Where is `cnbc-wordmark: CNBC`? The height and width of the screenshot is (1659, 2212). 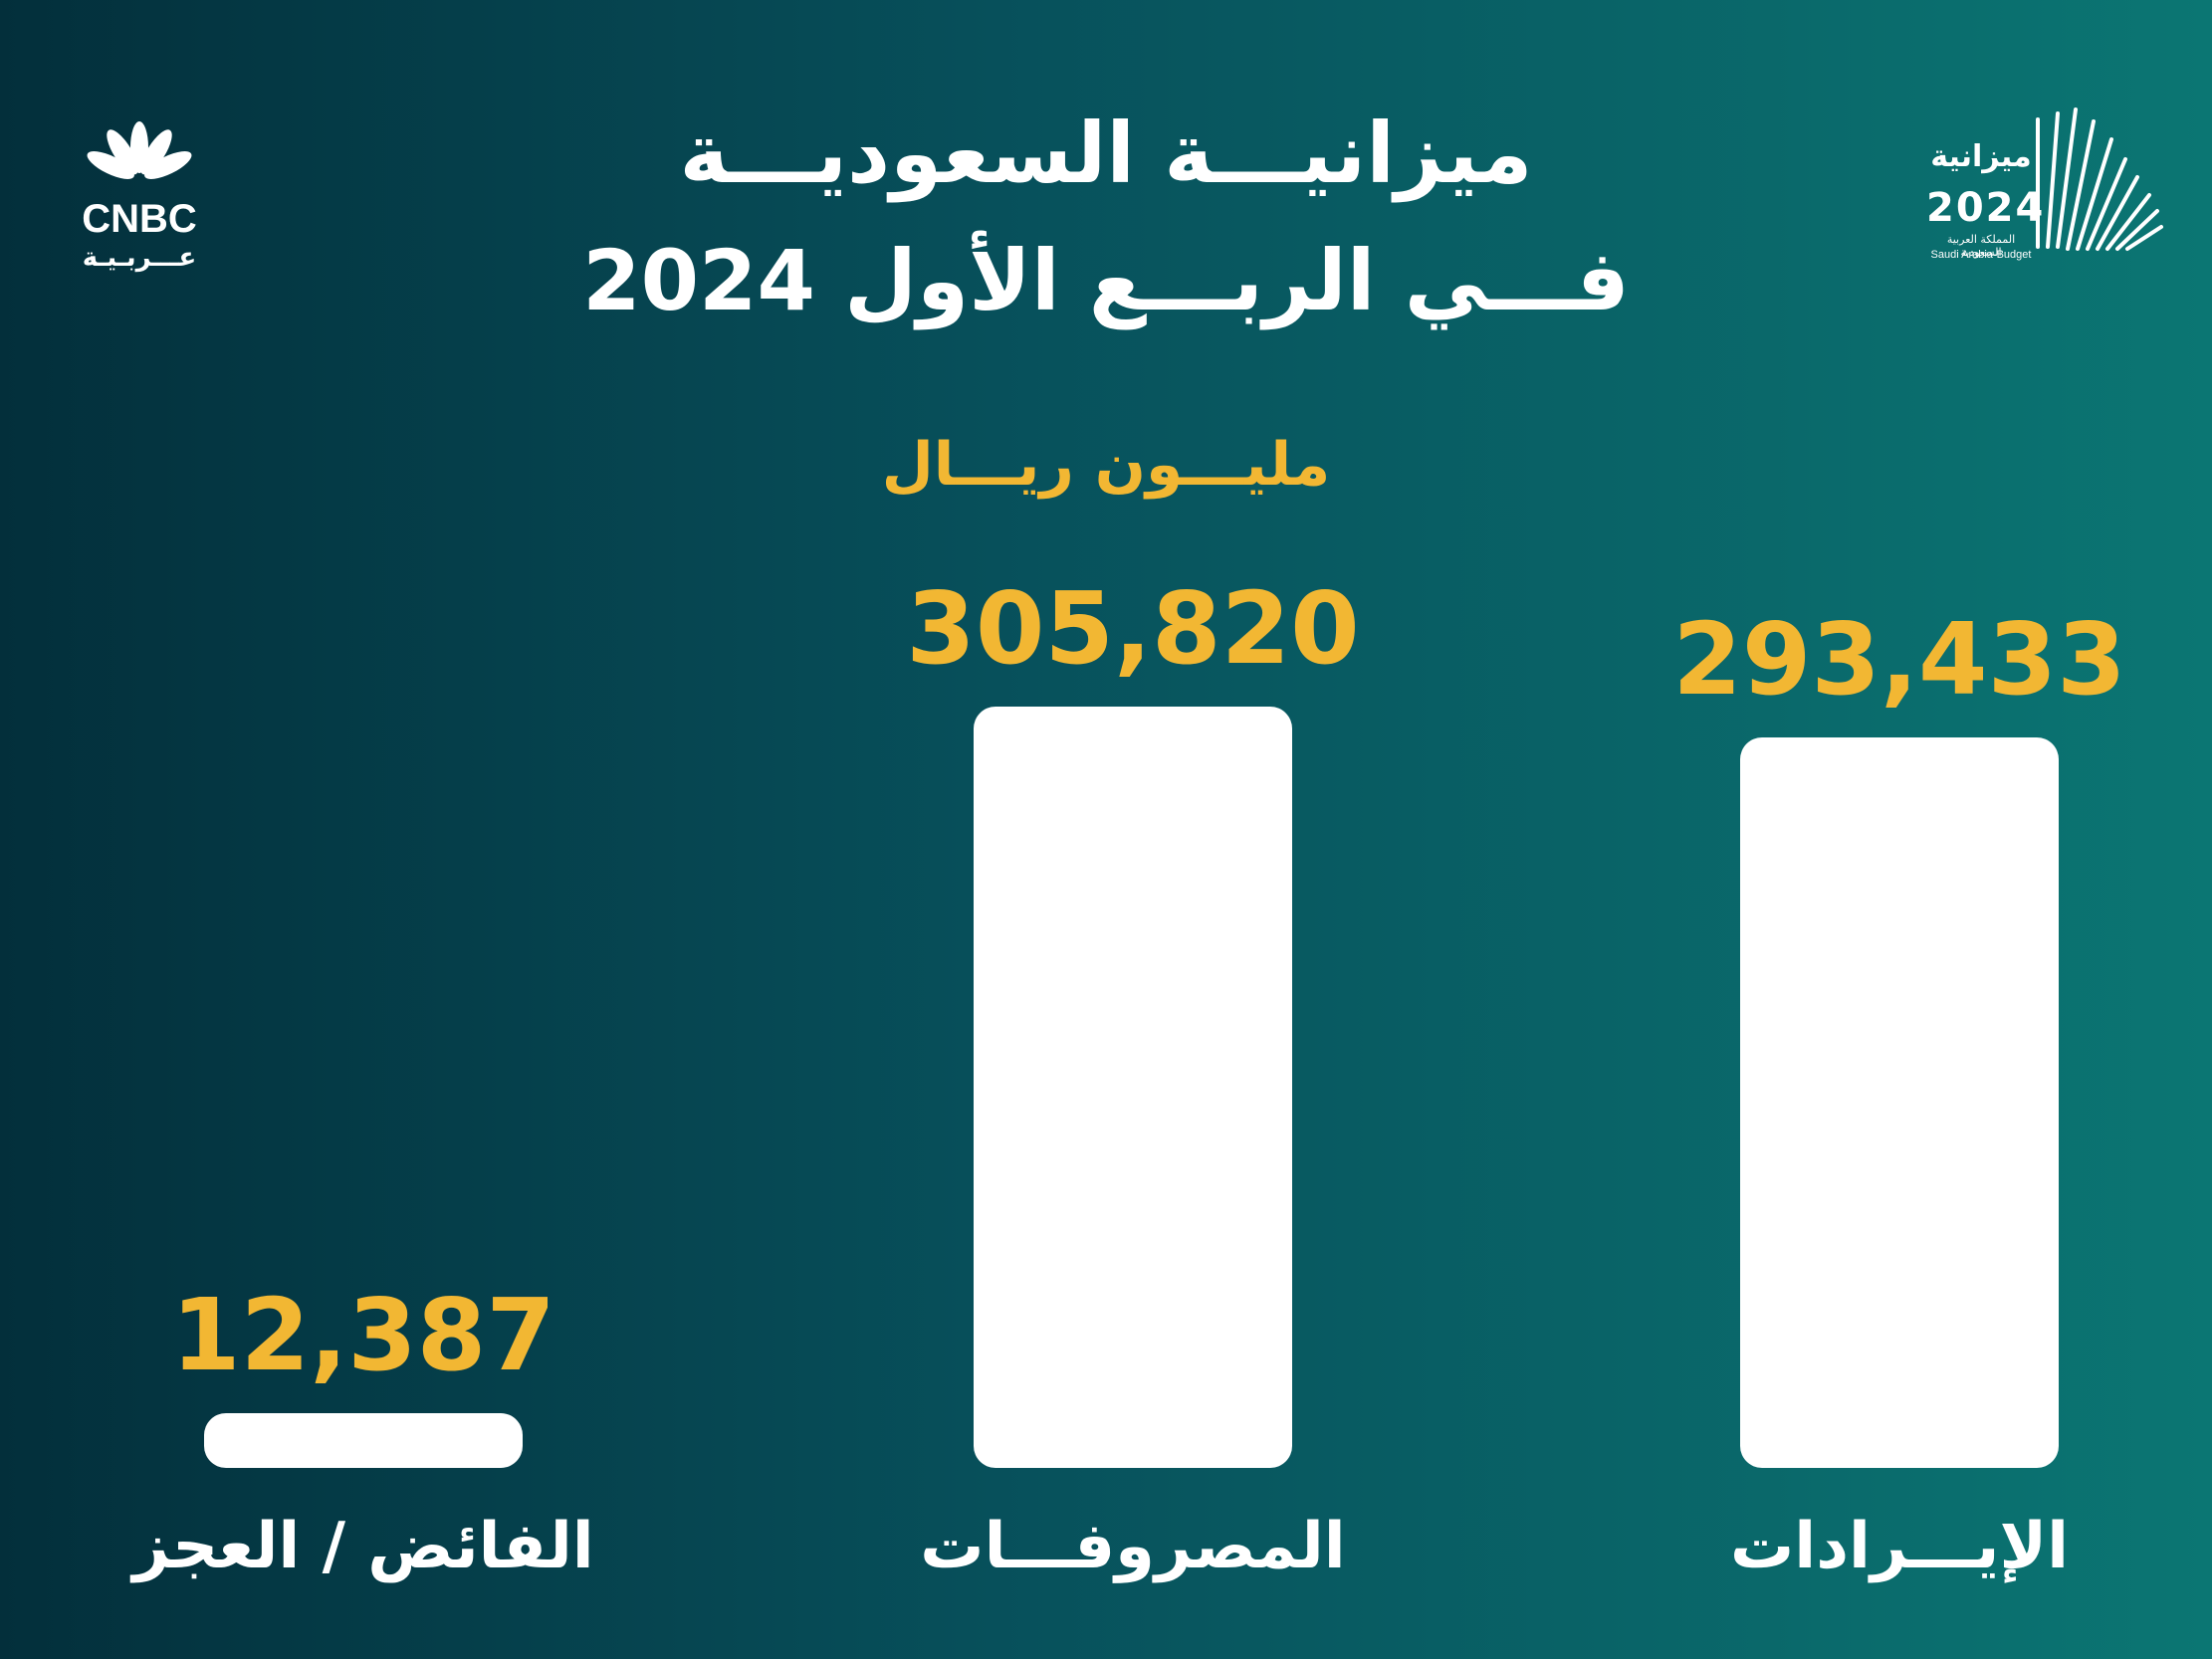
cnbc-wordmark: CNBC is located at coordinates (139, 219).